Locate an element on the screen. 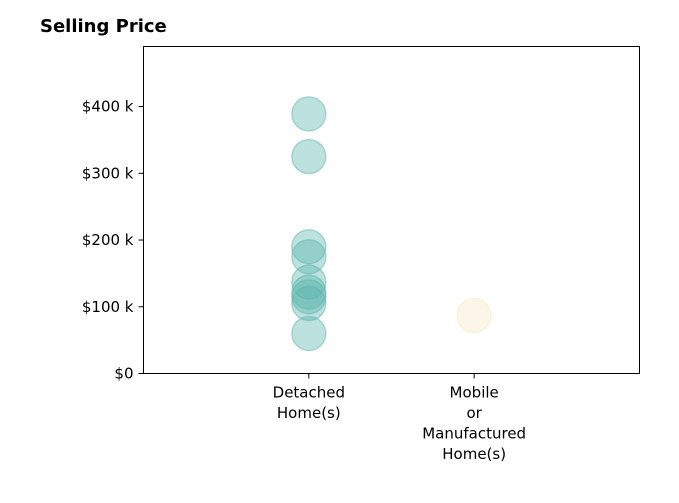 The height and width of the screenshot is (503, 679). y-tick-label: $0 is located at coordinates (123, 374).